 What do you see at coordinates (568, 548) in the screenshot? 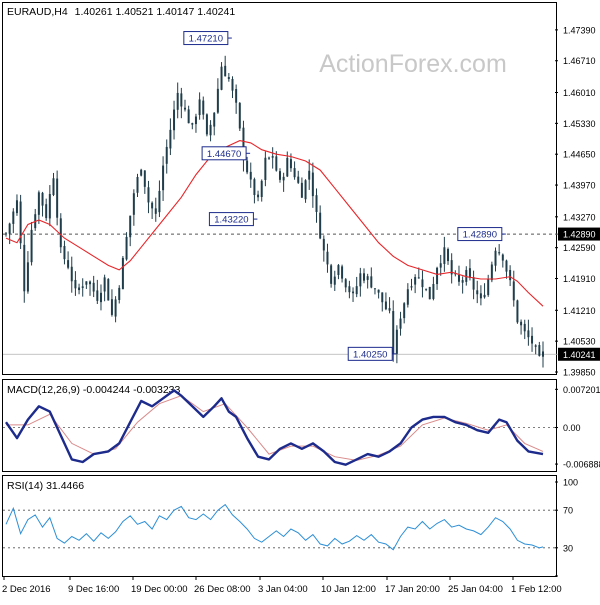
I see `rsi-tick-label: 30` at bounding box center [568, 548].